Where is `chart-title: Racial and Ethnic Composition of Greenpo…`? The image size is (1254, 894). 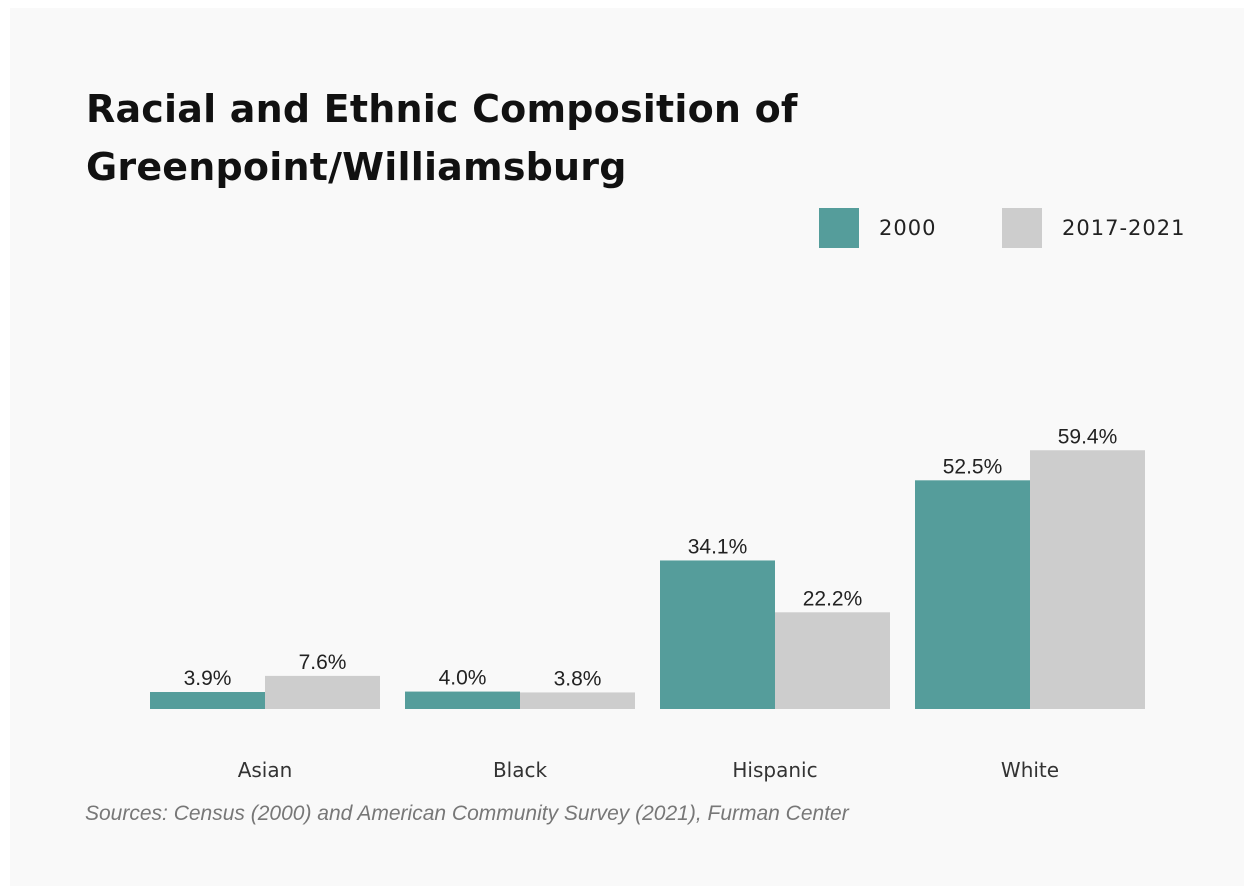 chart-title: Racial and Ethnic Composition of Greenpo… is located at coordinates (442, 138).